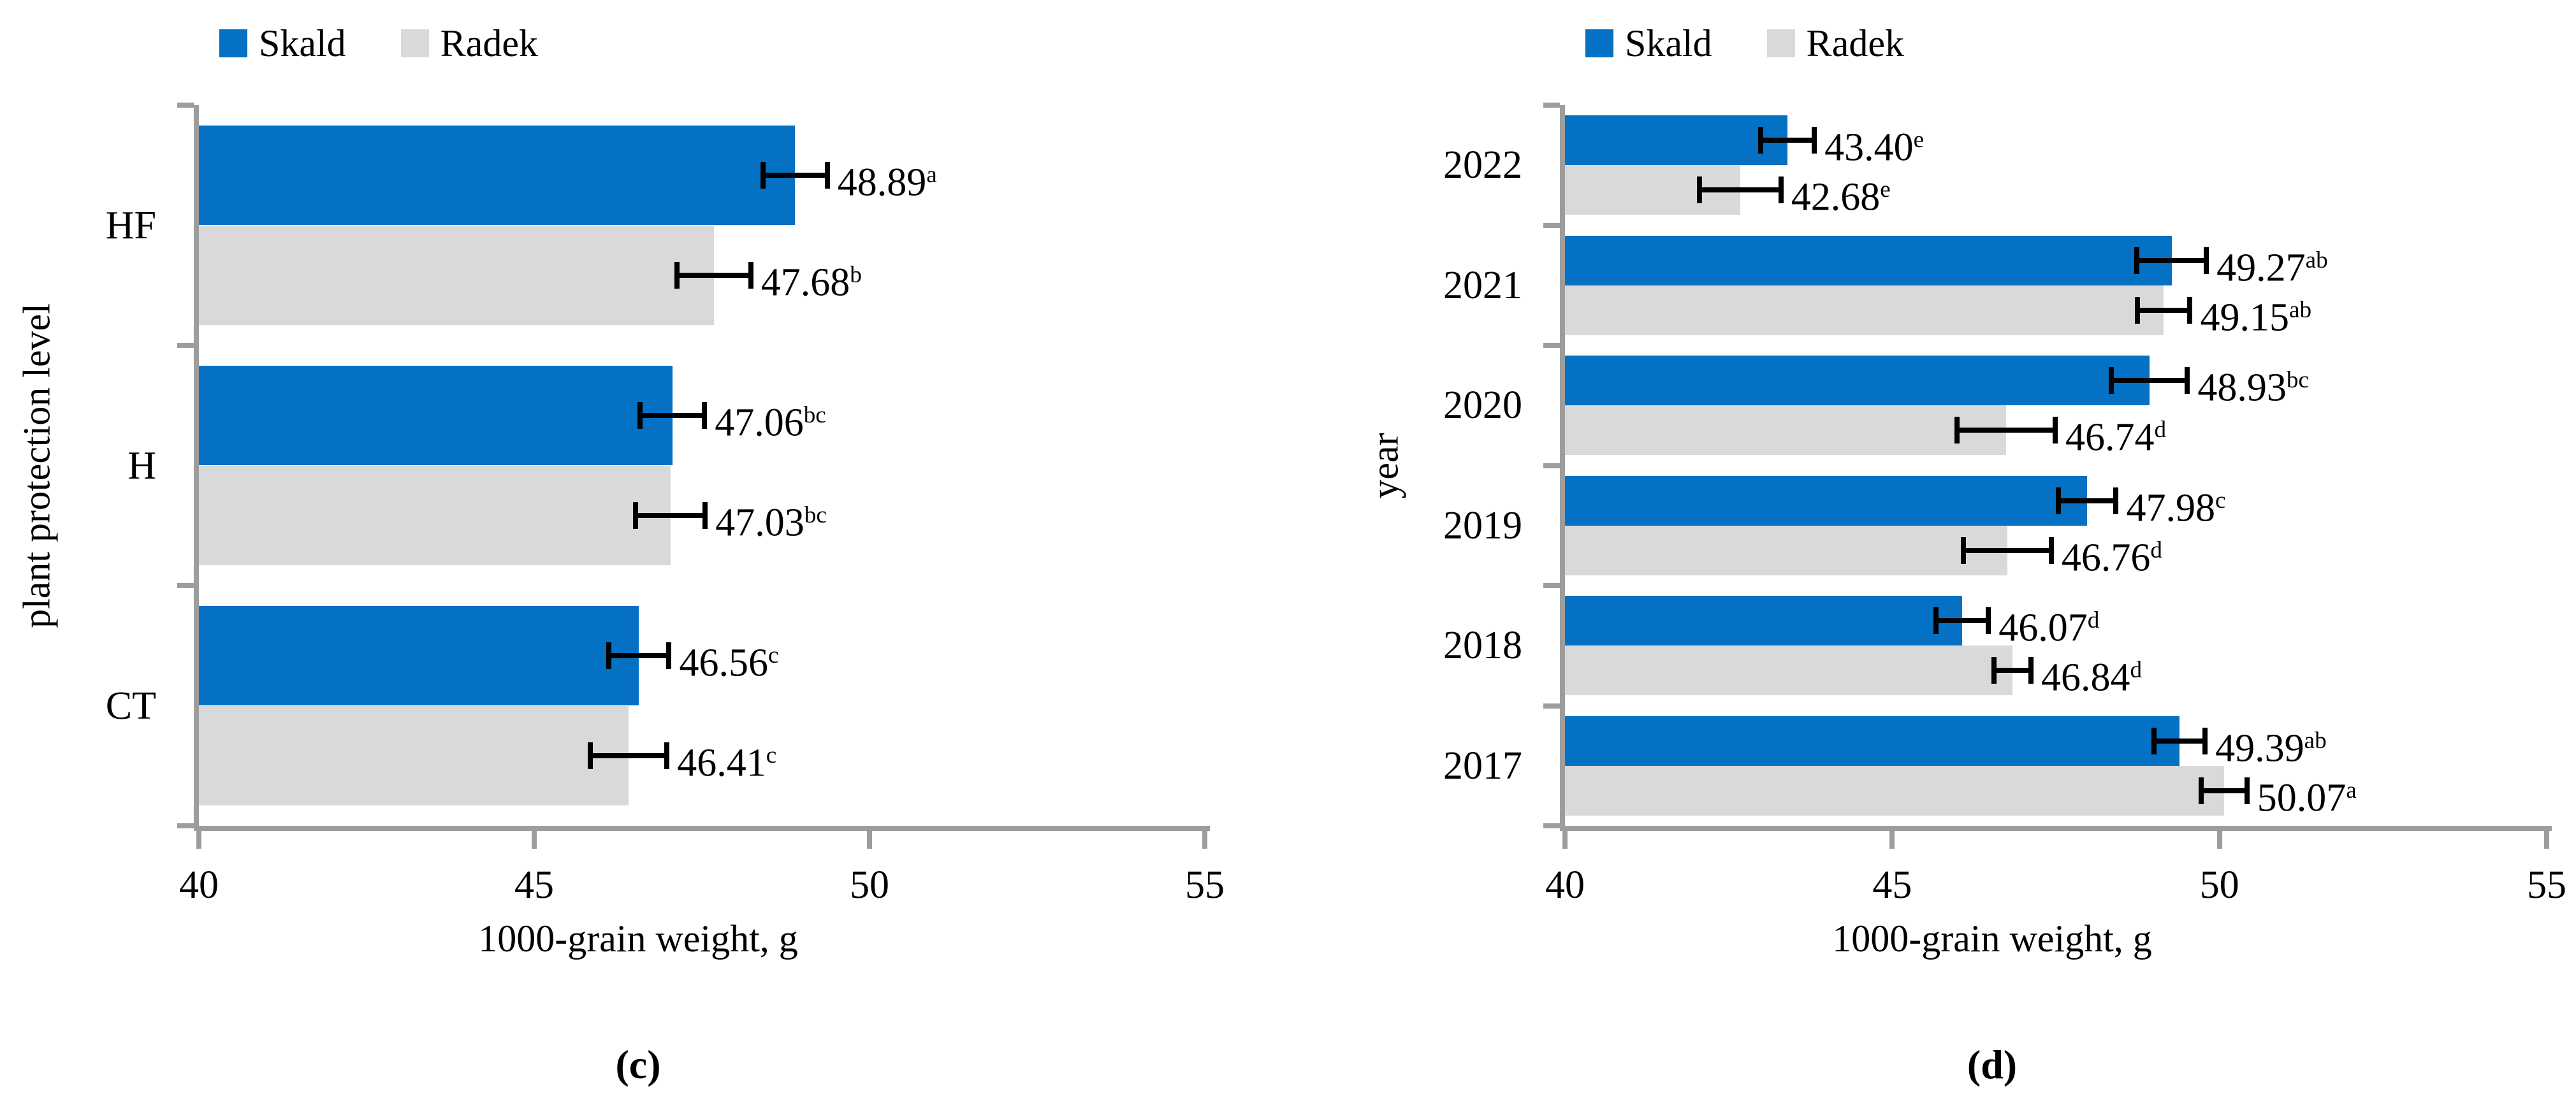  What do you see at coordinates (1740, 190) in the screenshot?
I see `error-bar-radek-2022` at bounding box center [1740, 190].